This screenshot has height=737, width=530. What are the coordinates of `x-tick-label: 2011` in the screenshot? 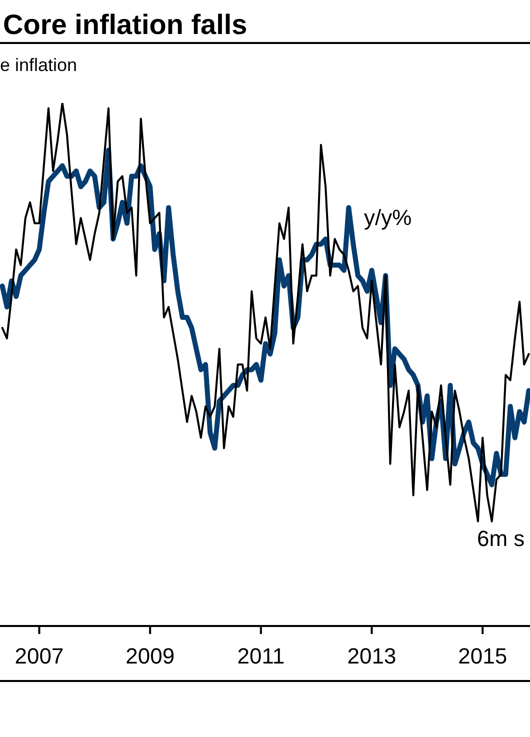 It's located at (261, 656).